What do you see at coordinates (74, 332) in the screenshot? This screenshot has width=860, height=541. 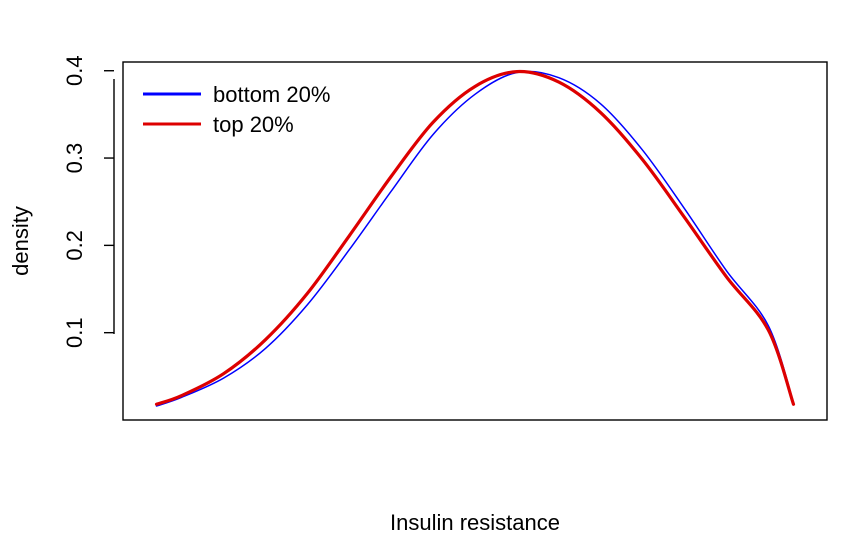 I see `y-tick-label: 0.1` at bounding box center [74, 332].